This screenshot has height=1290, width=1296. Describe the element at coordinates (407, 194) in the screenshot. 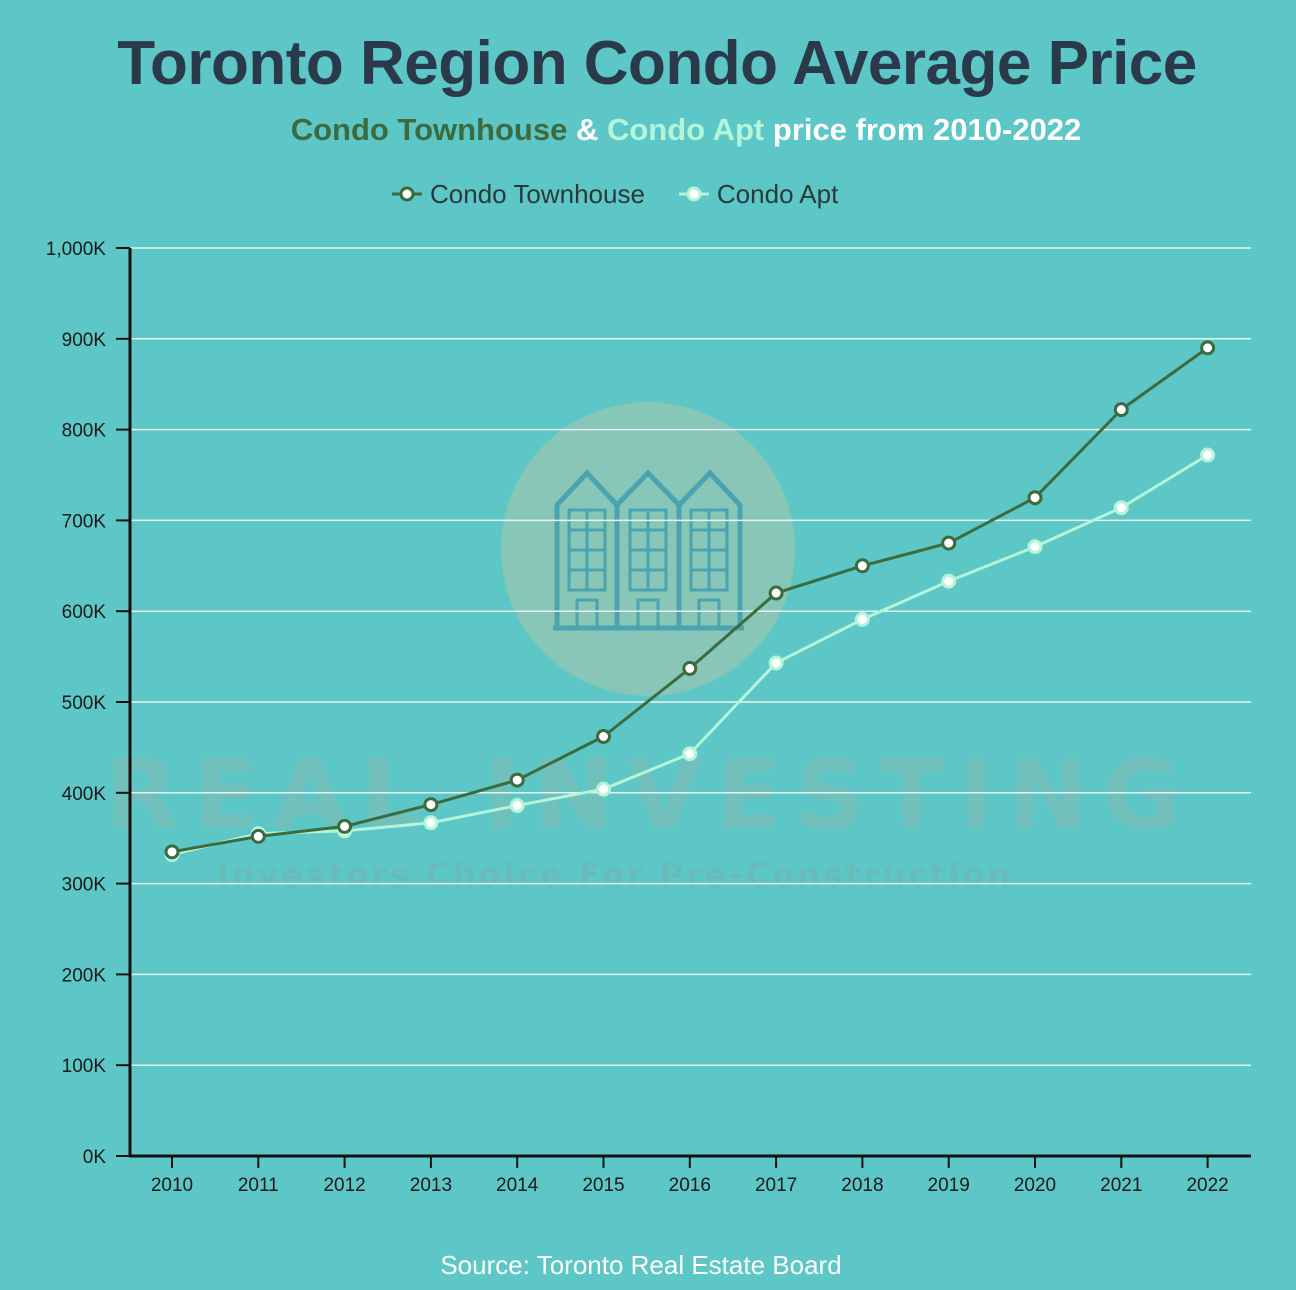

I see `legend-marker-townhouse` at that location.